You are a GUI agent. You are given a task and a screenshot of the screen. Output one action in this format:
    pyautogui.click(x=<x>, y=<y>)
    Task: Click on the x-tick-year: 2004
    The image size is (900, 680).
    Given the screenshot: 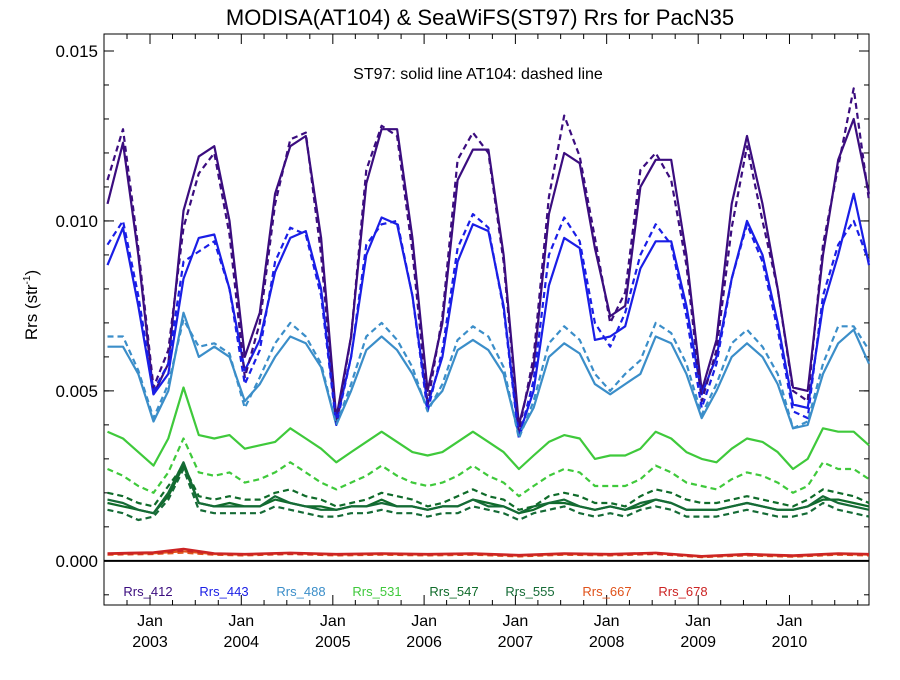 What is the action you would take?
    pyautogui.click(x=241, y=642)
    